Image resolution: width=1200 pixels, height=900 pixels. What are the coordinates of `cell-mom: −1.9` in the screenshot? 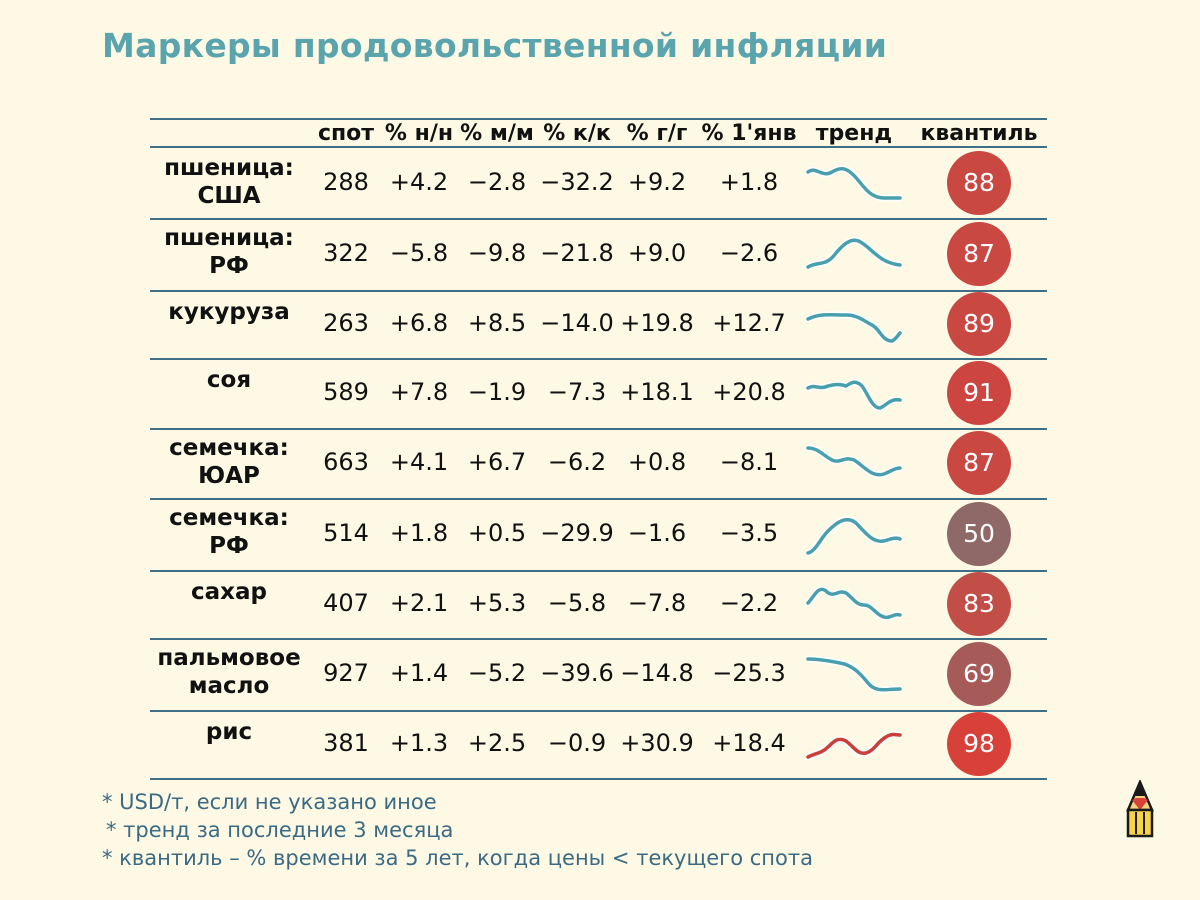 It's located at (497, 392).